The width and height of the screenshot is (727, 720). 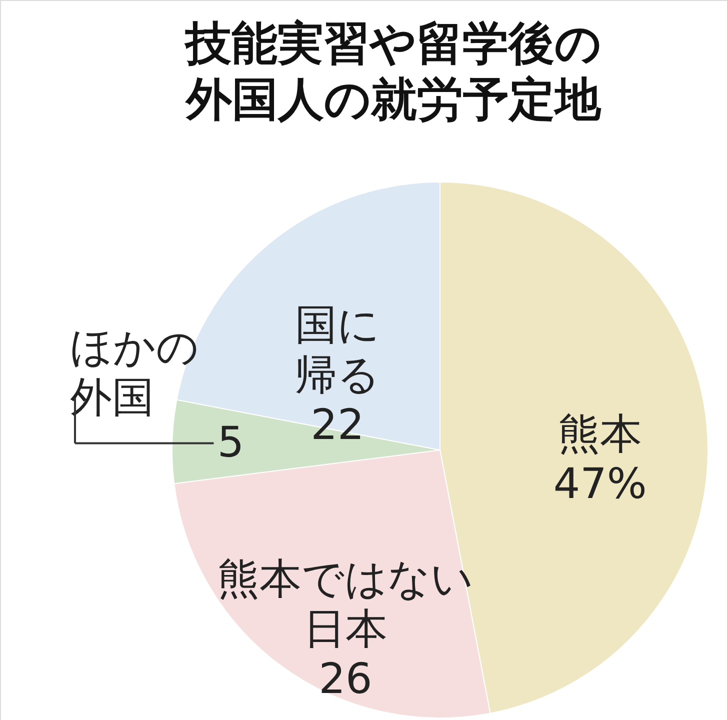 What do you see at coordinates (230, 441) in the screenshot?
I see `data-label: 5` at bounding box center [230, 441].